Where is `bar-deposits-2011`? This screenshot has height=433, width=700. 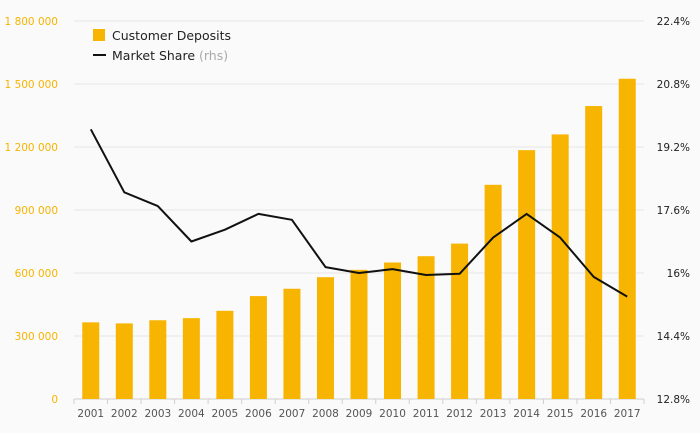 bar-deposits-2011 is located at coordinates (426, 327).